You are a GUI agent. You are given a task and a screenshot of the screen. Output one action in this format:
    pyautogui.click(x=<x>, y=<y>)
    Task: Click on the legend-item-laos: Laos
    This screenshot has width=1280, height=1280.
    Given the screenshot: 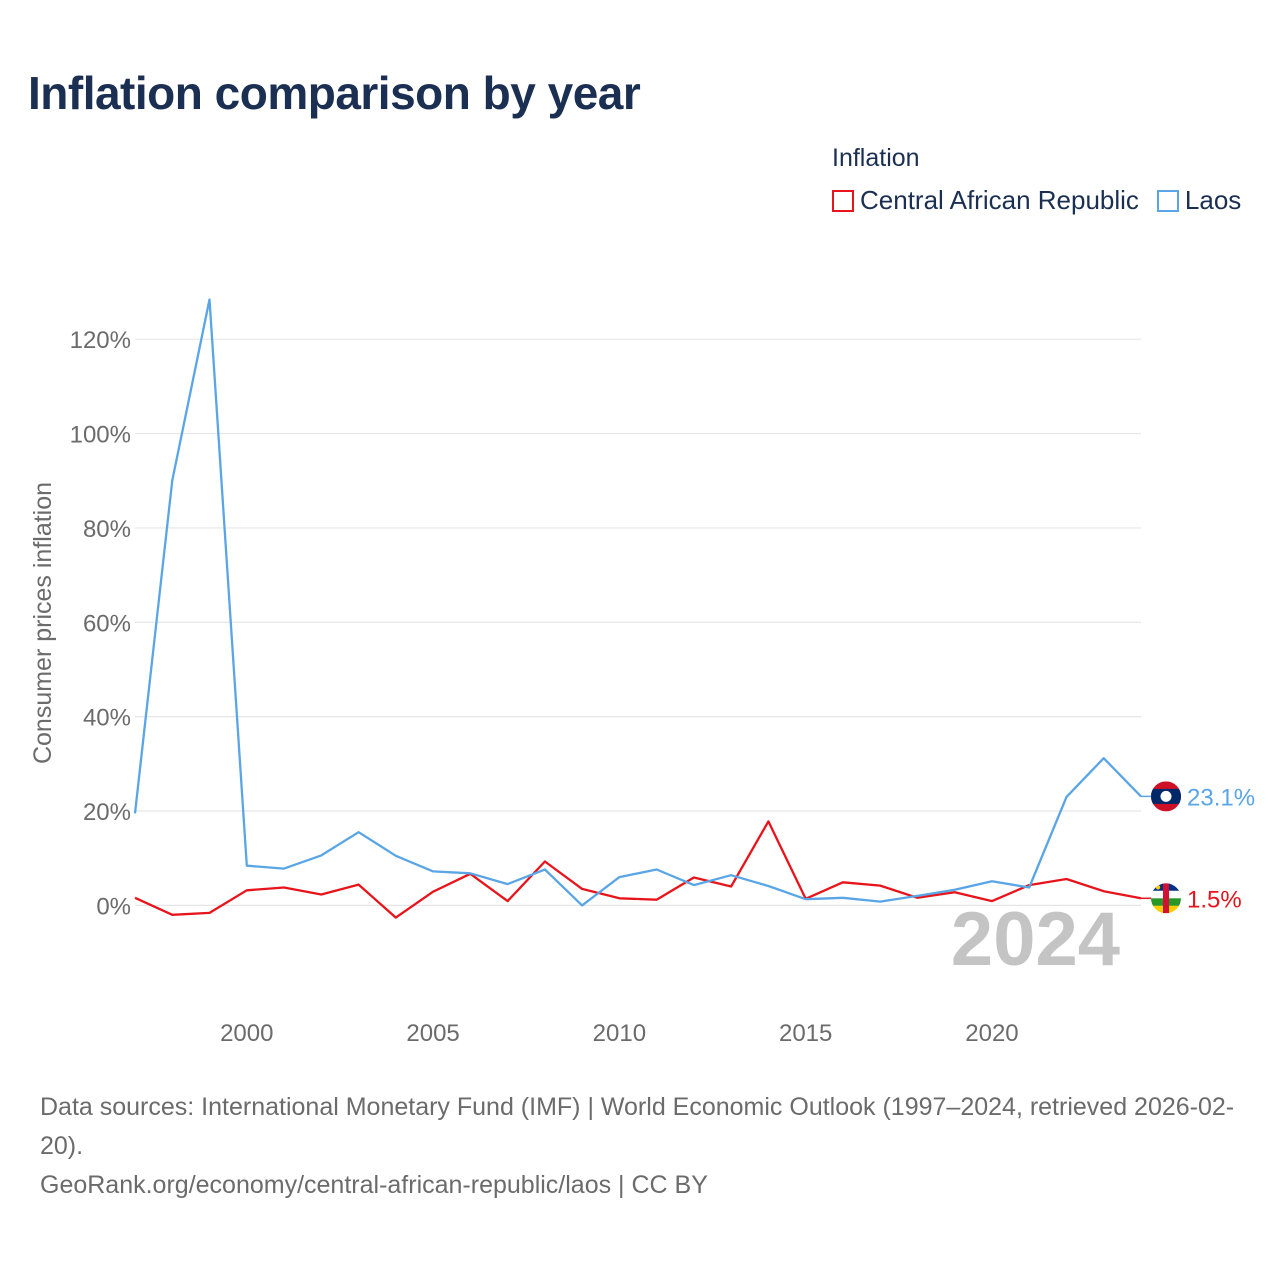 What is the action you would take?
    pyautogui.click(x=1199, y=200)
    